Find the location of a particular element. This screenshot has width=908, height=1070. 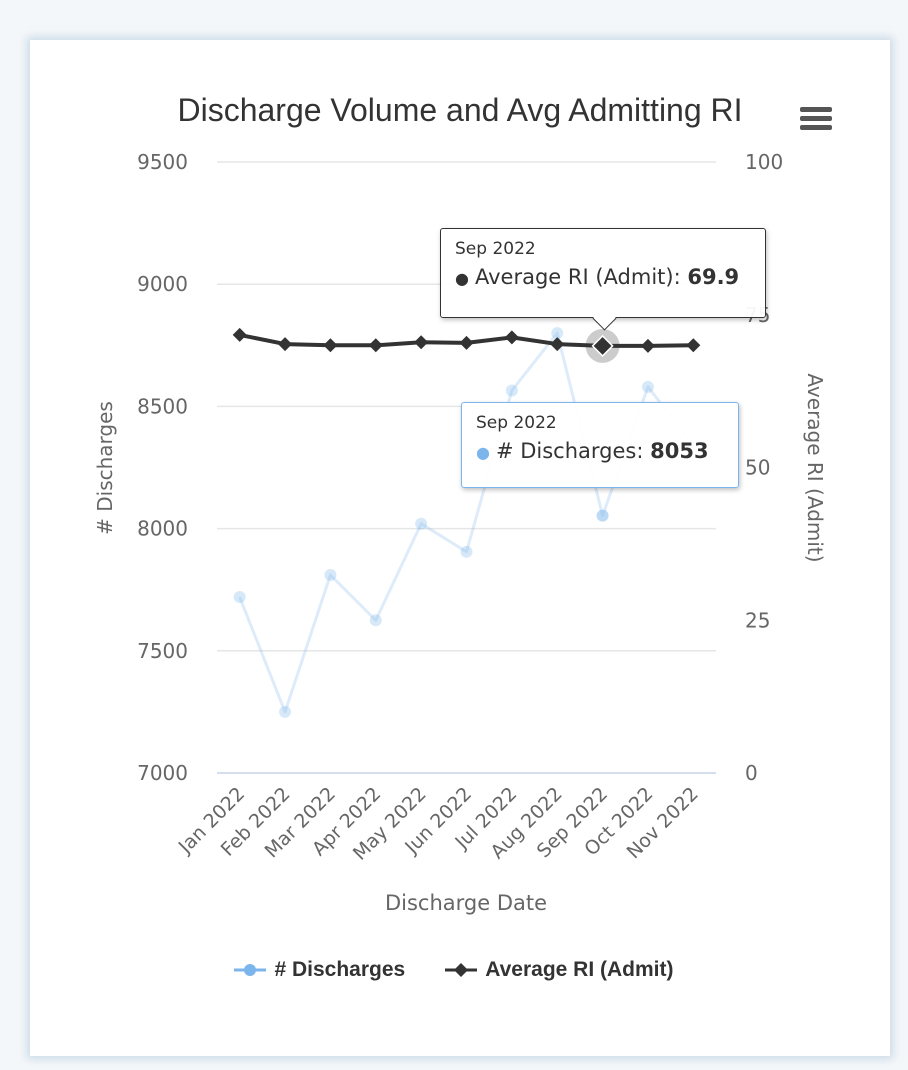

tooltip-average-ri: Sep 2022 ● Average RI (Admit): 69.9 is located at coordinates (603, 279).